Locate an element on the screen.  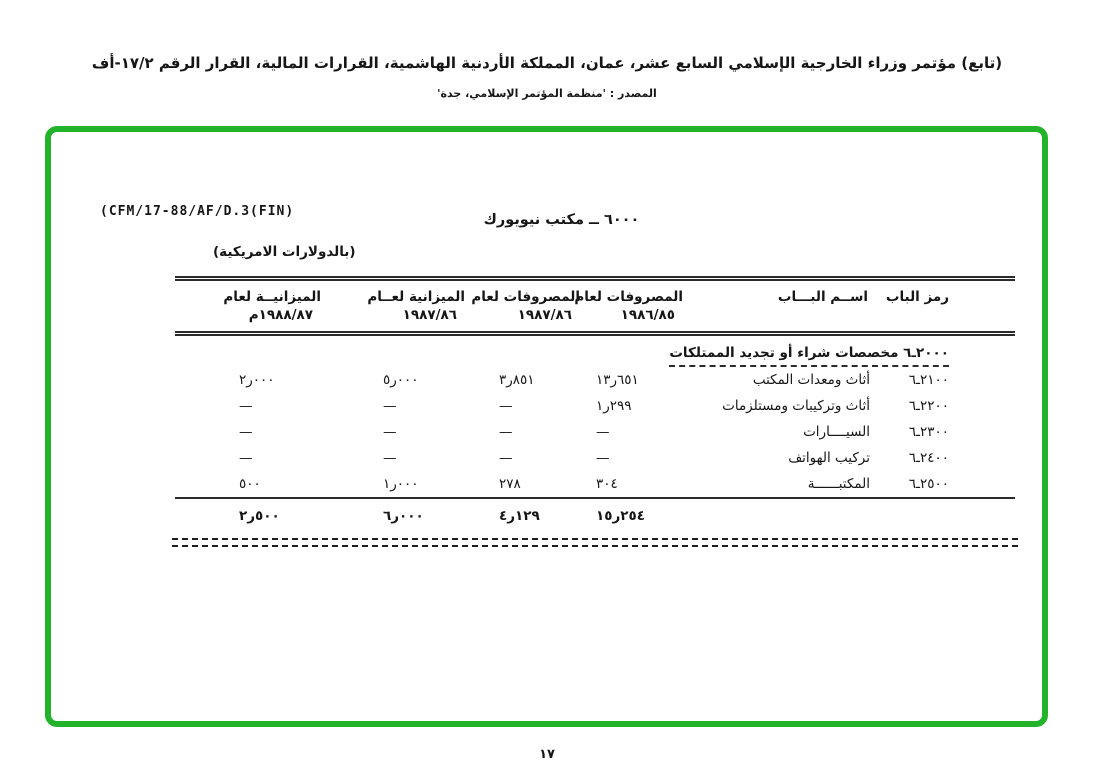
section-group-row: ٦ـ٢٠٠٠ مخصصات شراء أو تجديد الممتلكات is located at coordinates (595, 350).